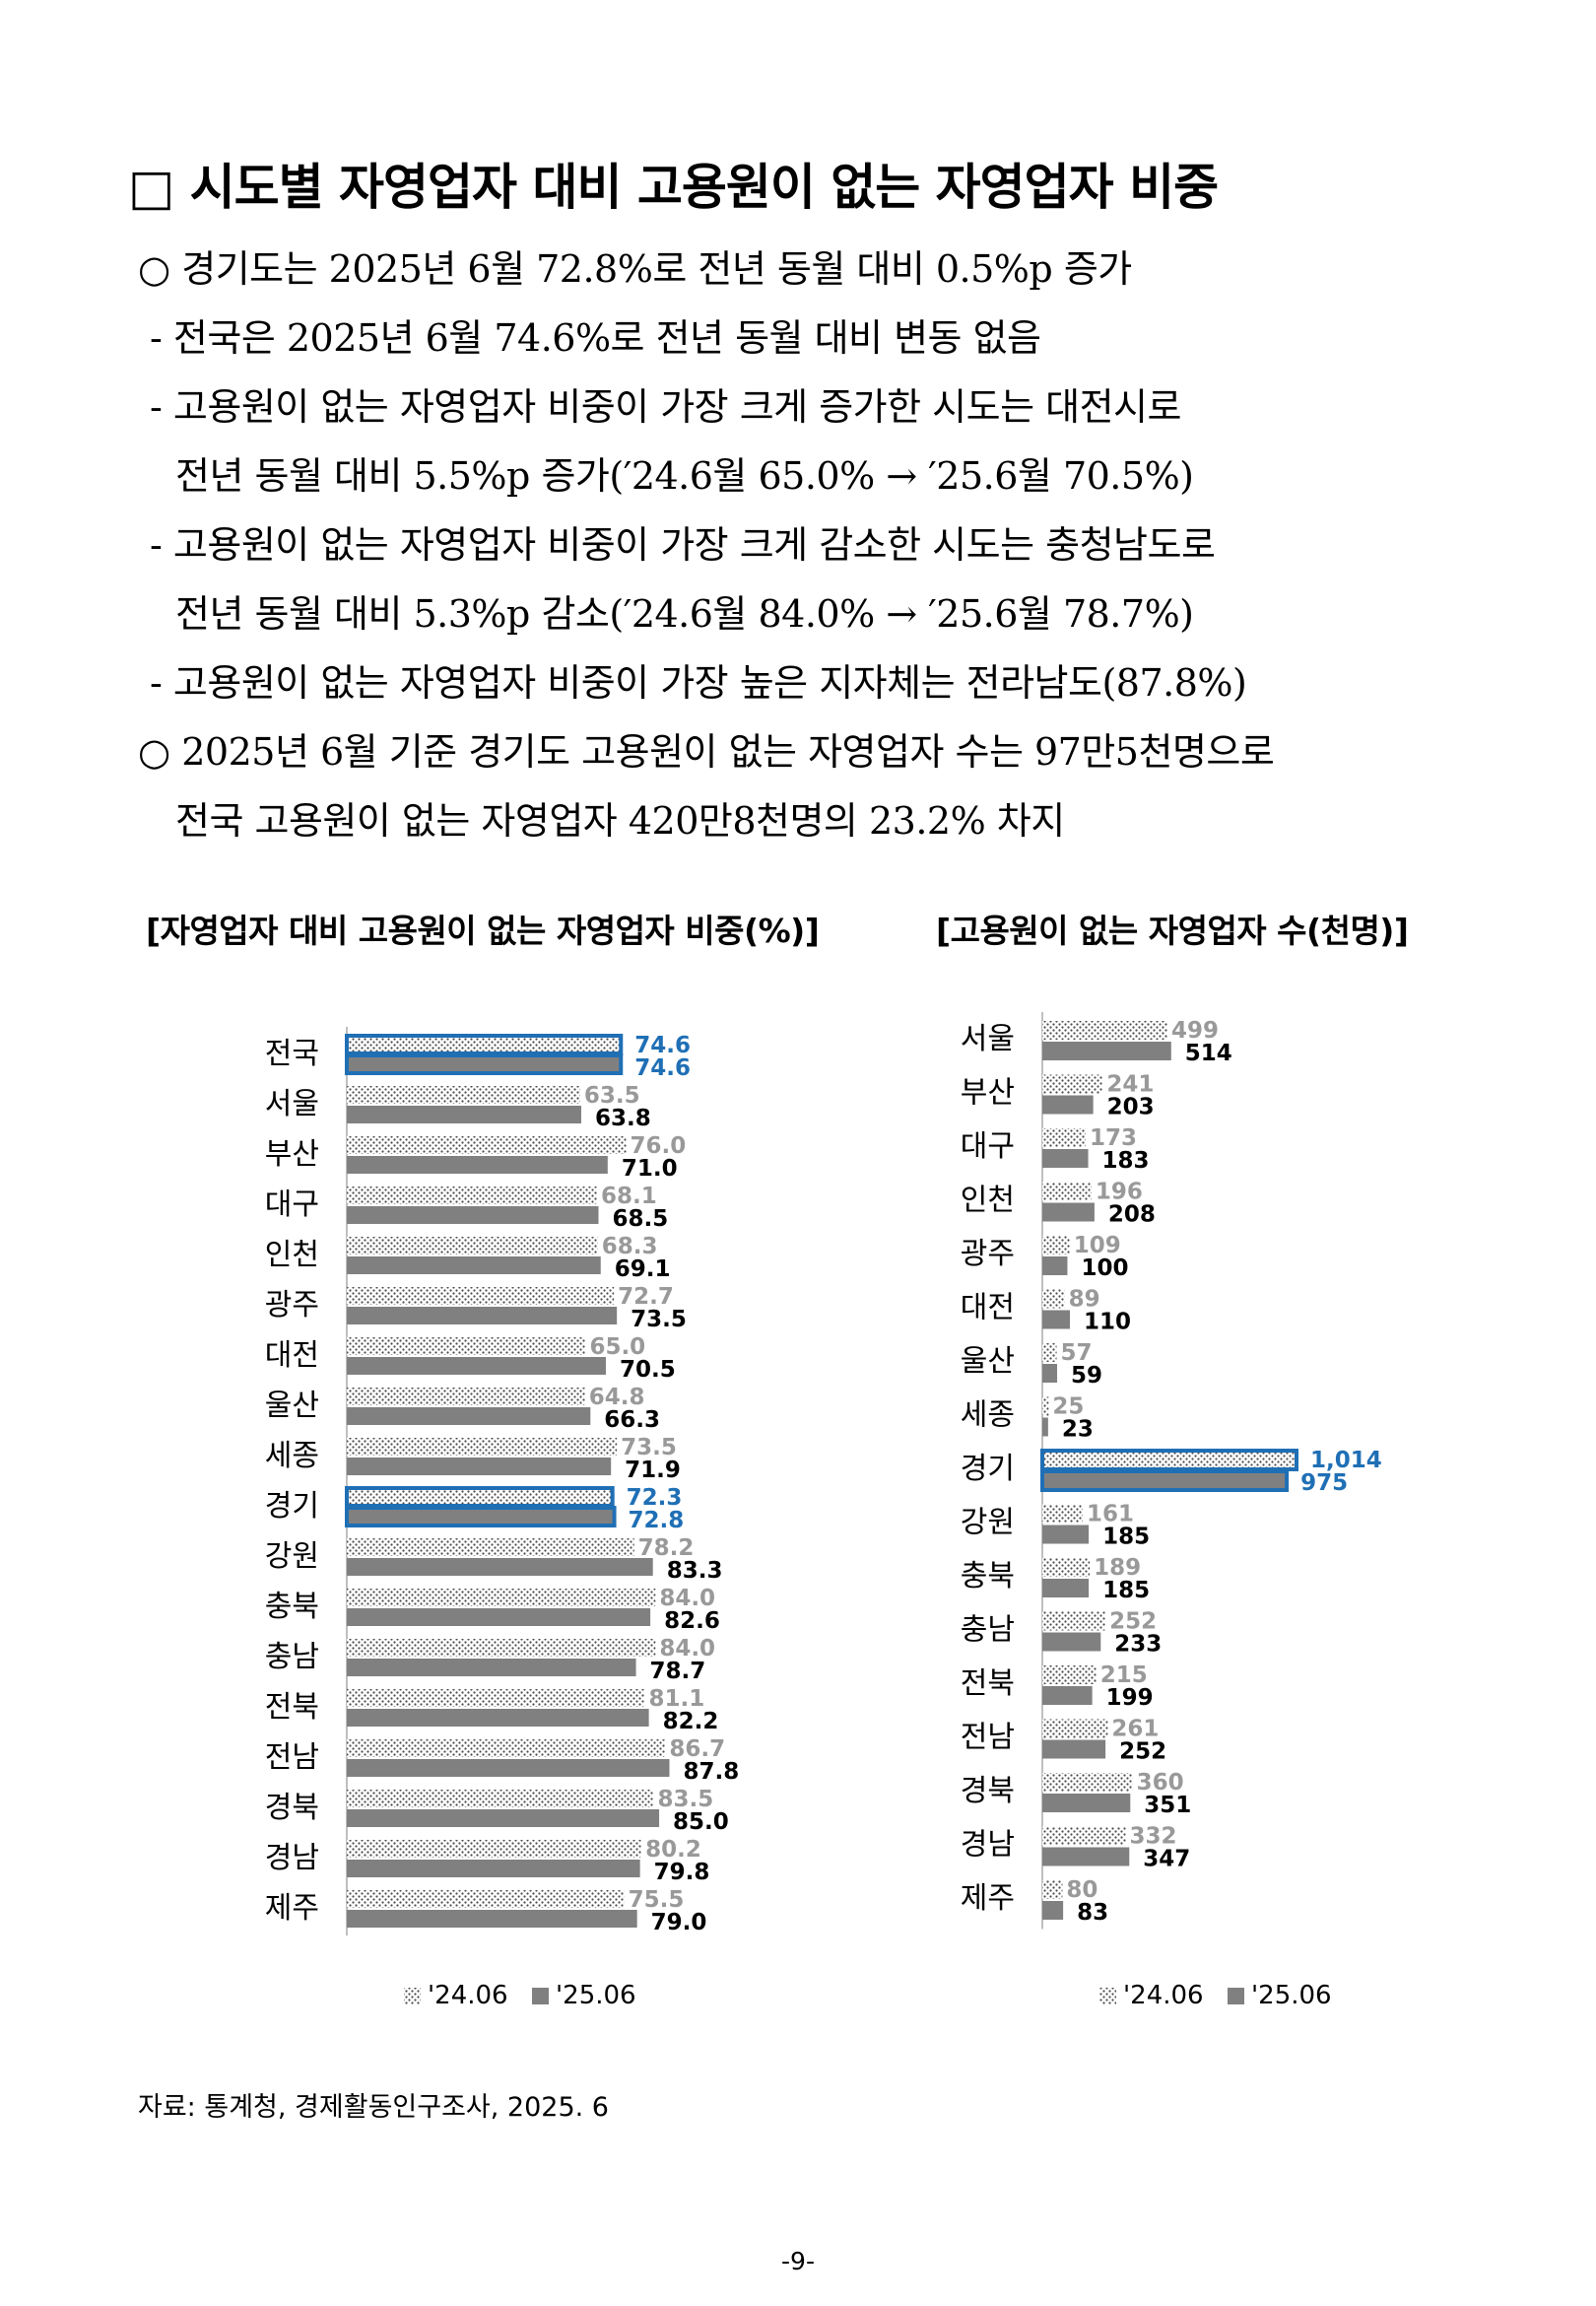  What do you see at coordinates (630, 1246) in the screenshot?
I see `chart-0-value-2024: 68.3` at bounding box center [630, 1246].